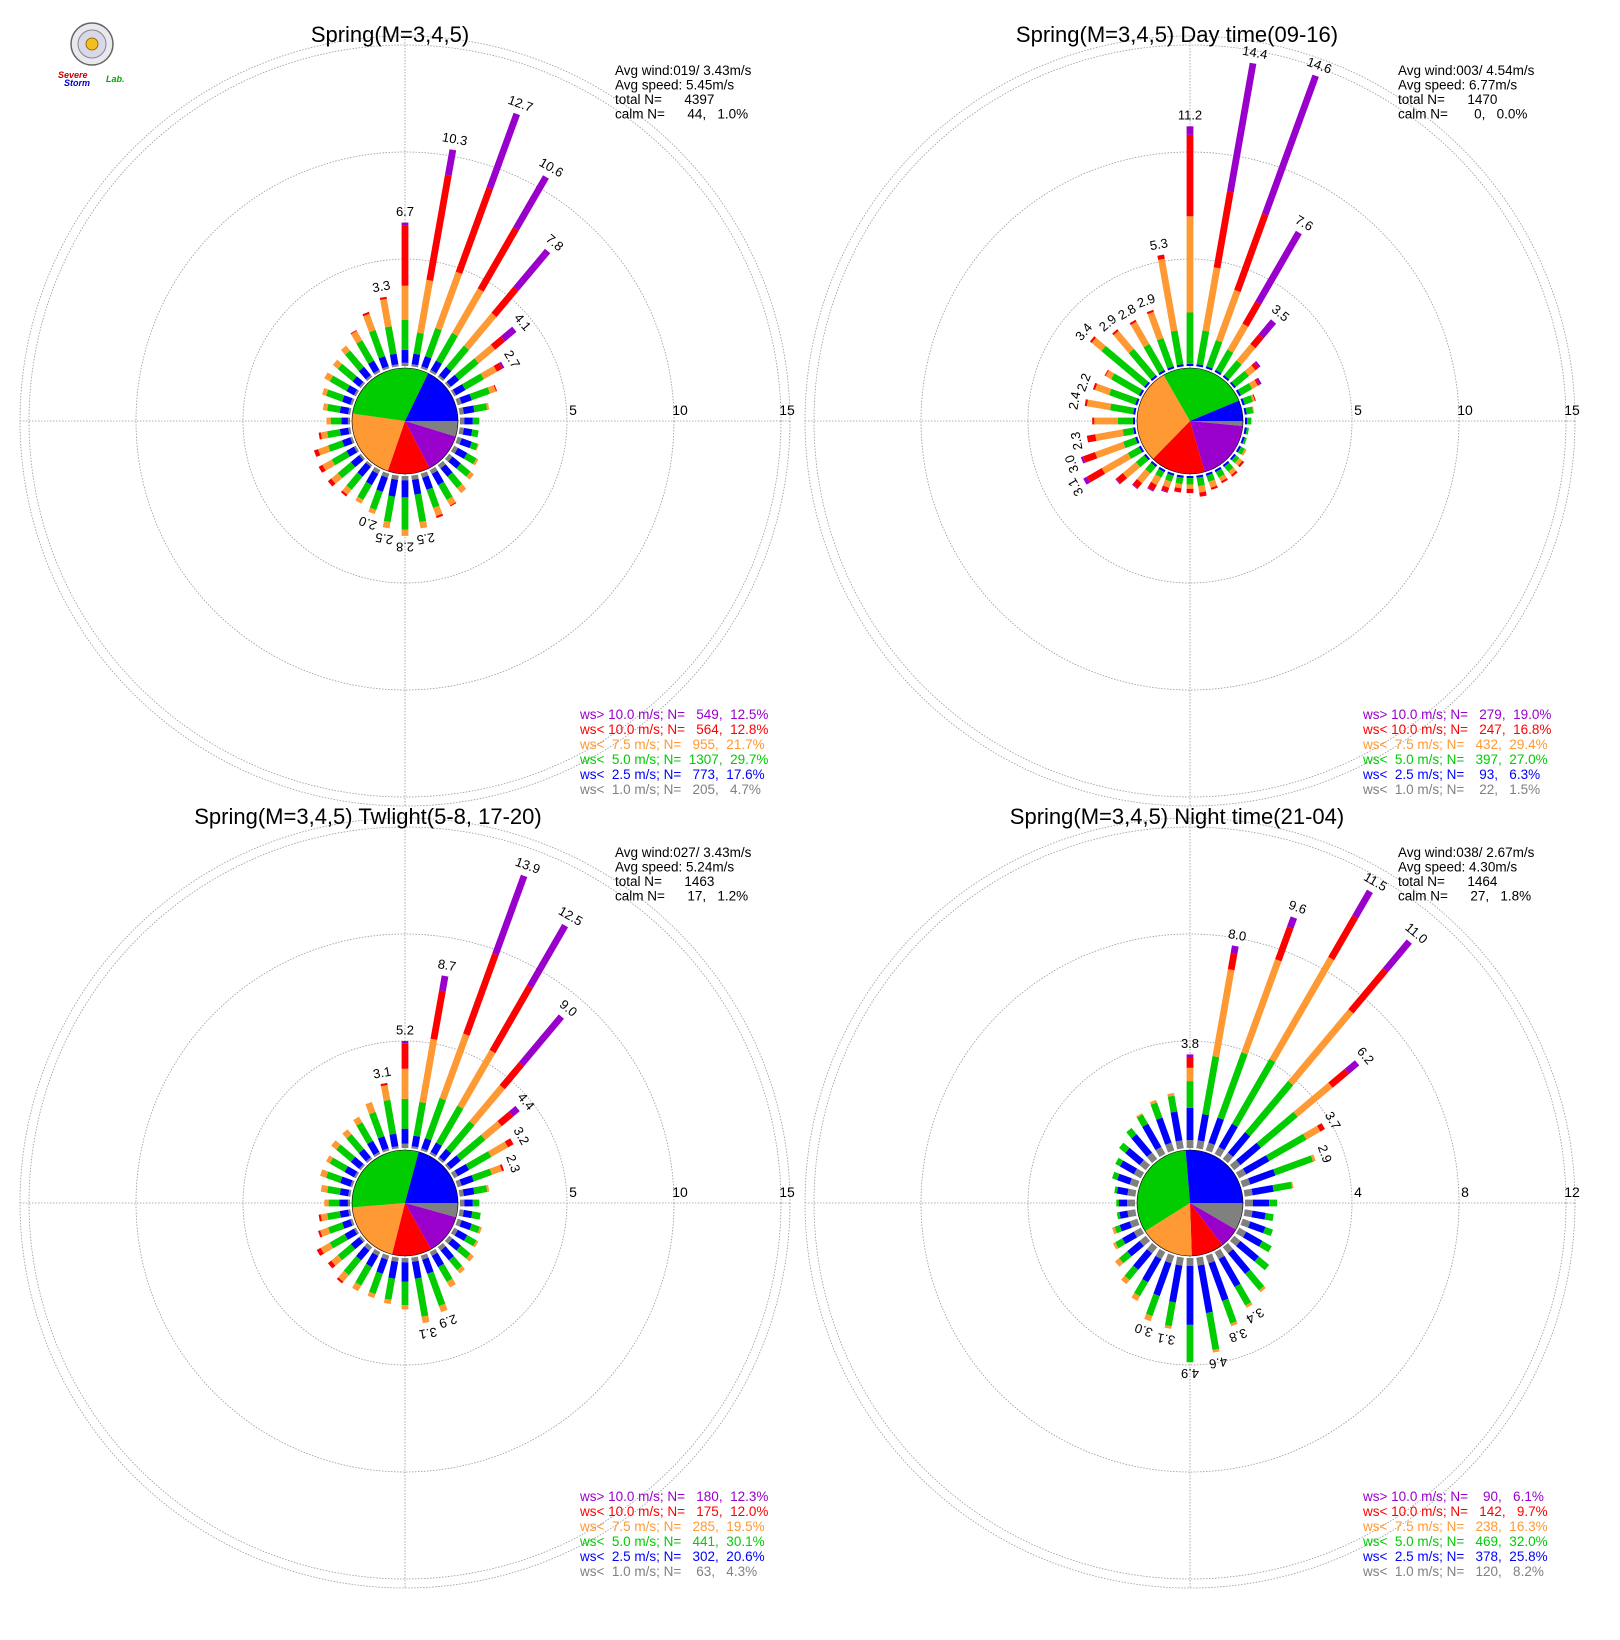 Image resolution: width=1620 pixels, height=1640 pixels. I want to click on bar-value-label: 3.7, so click(1333, 1120).